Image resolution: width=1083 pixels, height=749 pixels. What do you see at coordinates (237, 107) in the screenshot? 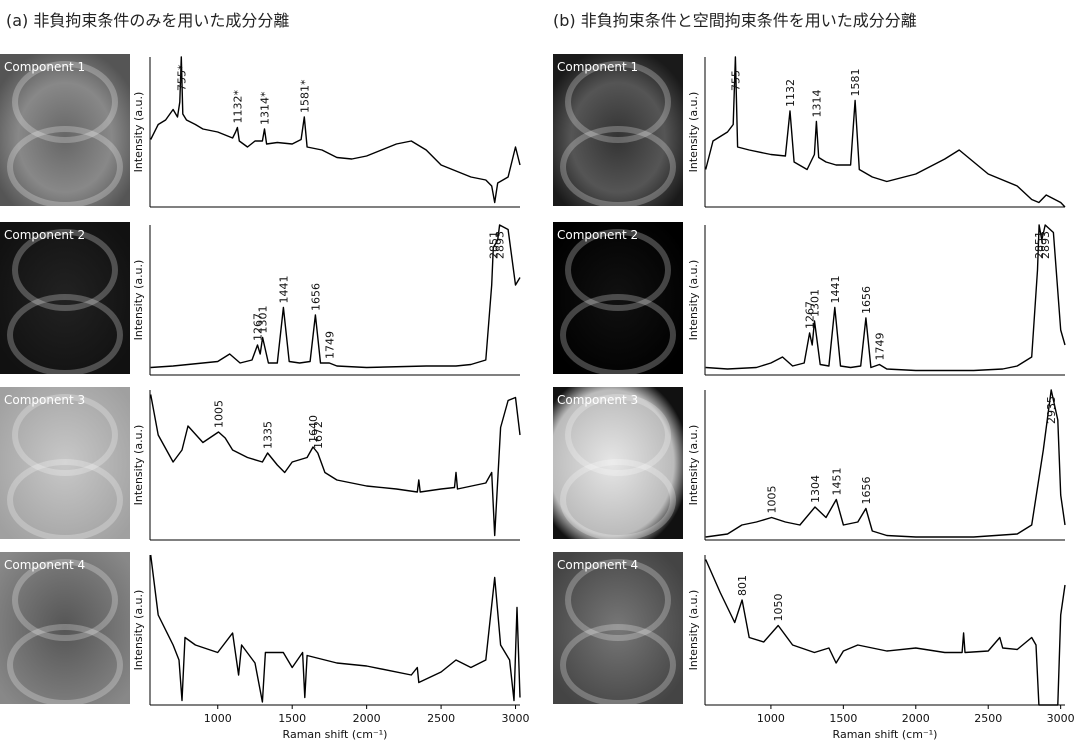
I see `peak-label: 1132*` at bounding box center [237, 107].